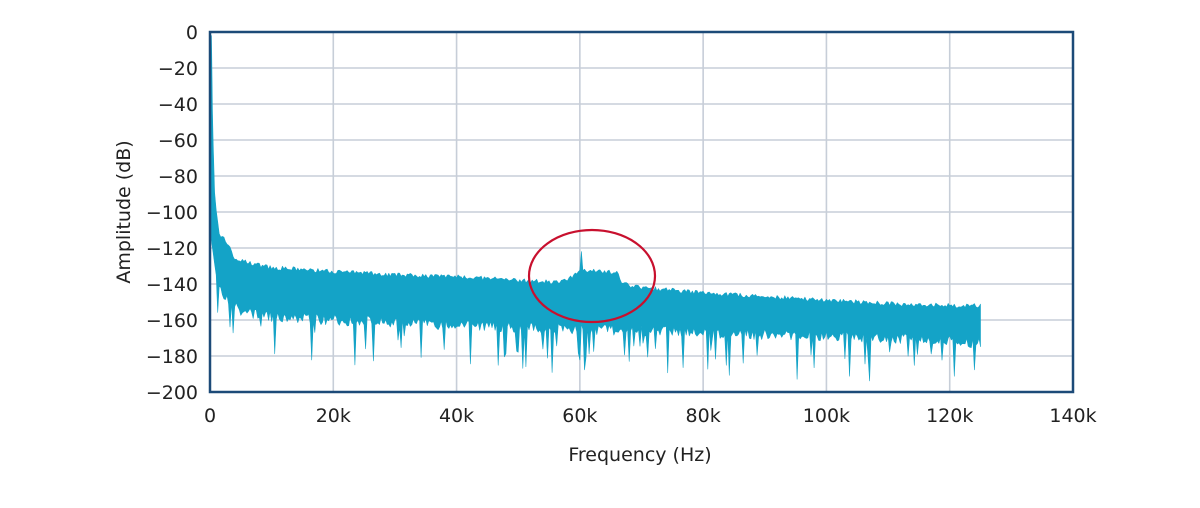 The image size is (1200, 508). What do you see at coordinates (172, 321) in the screenshot?
I see `y-tick: −160` at bounding box center [172, 321].